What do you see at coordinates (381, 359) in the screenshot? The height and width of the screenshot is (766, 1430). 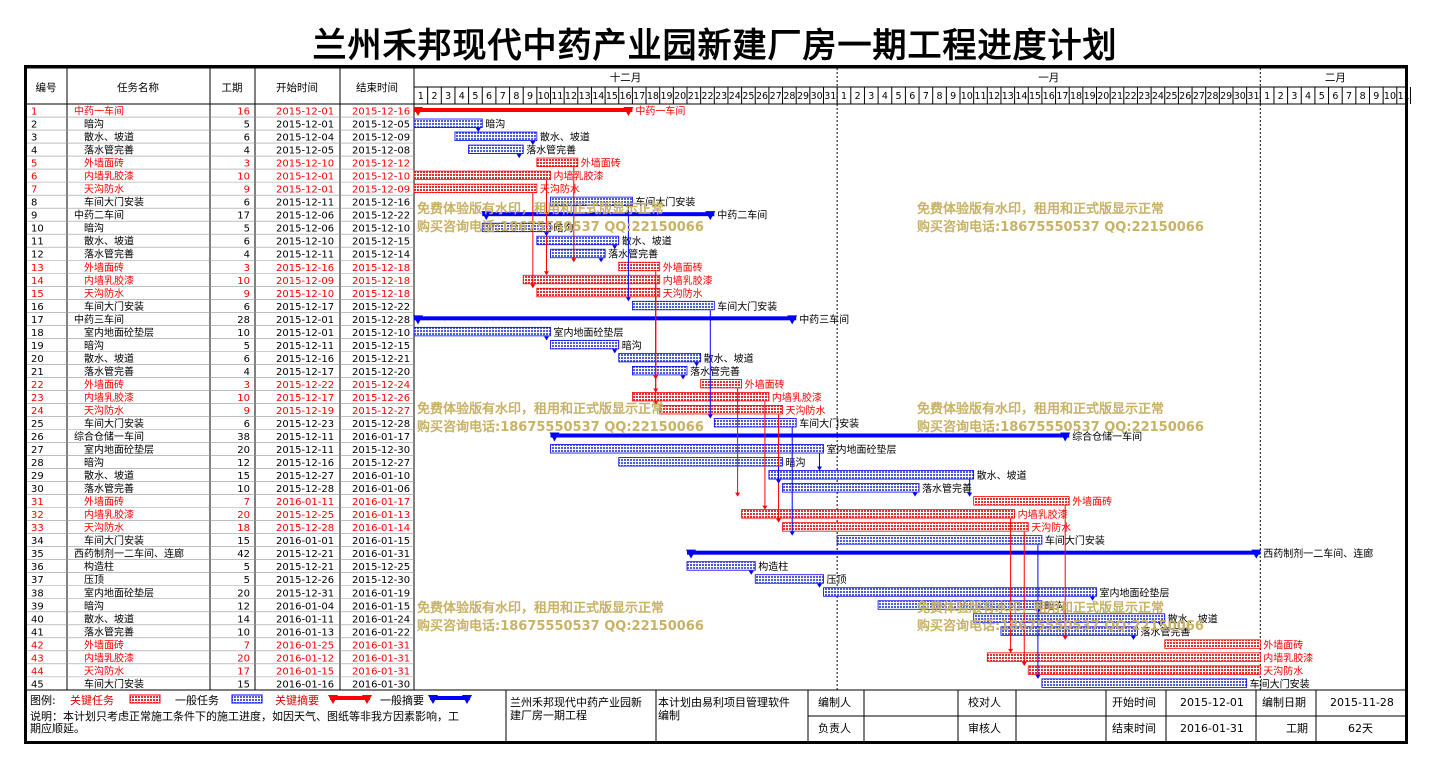 I see `task-end: 2015-12-21` at bounding box center [381, 359].